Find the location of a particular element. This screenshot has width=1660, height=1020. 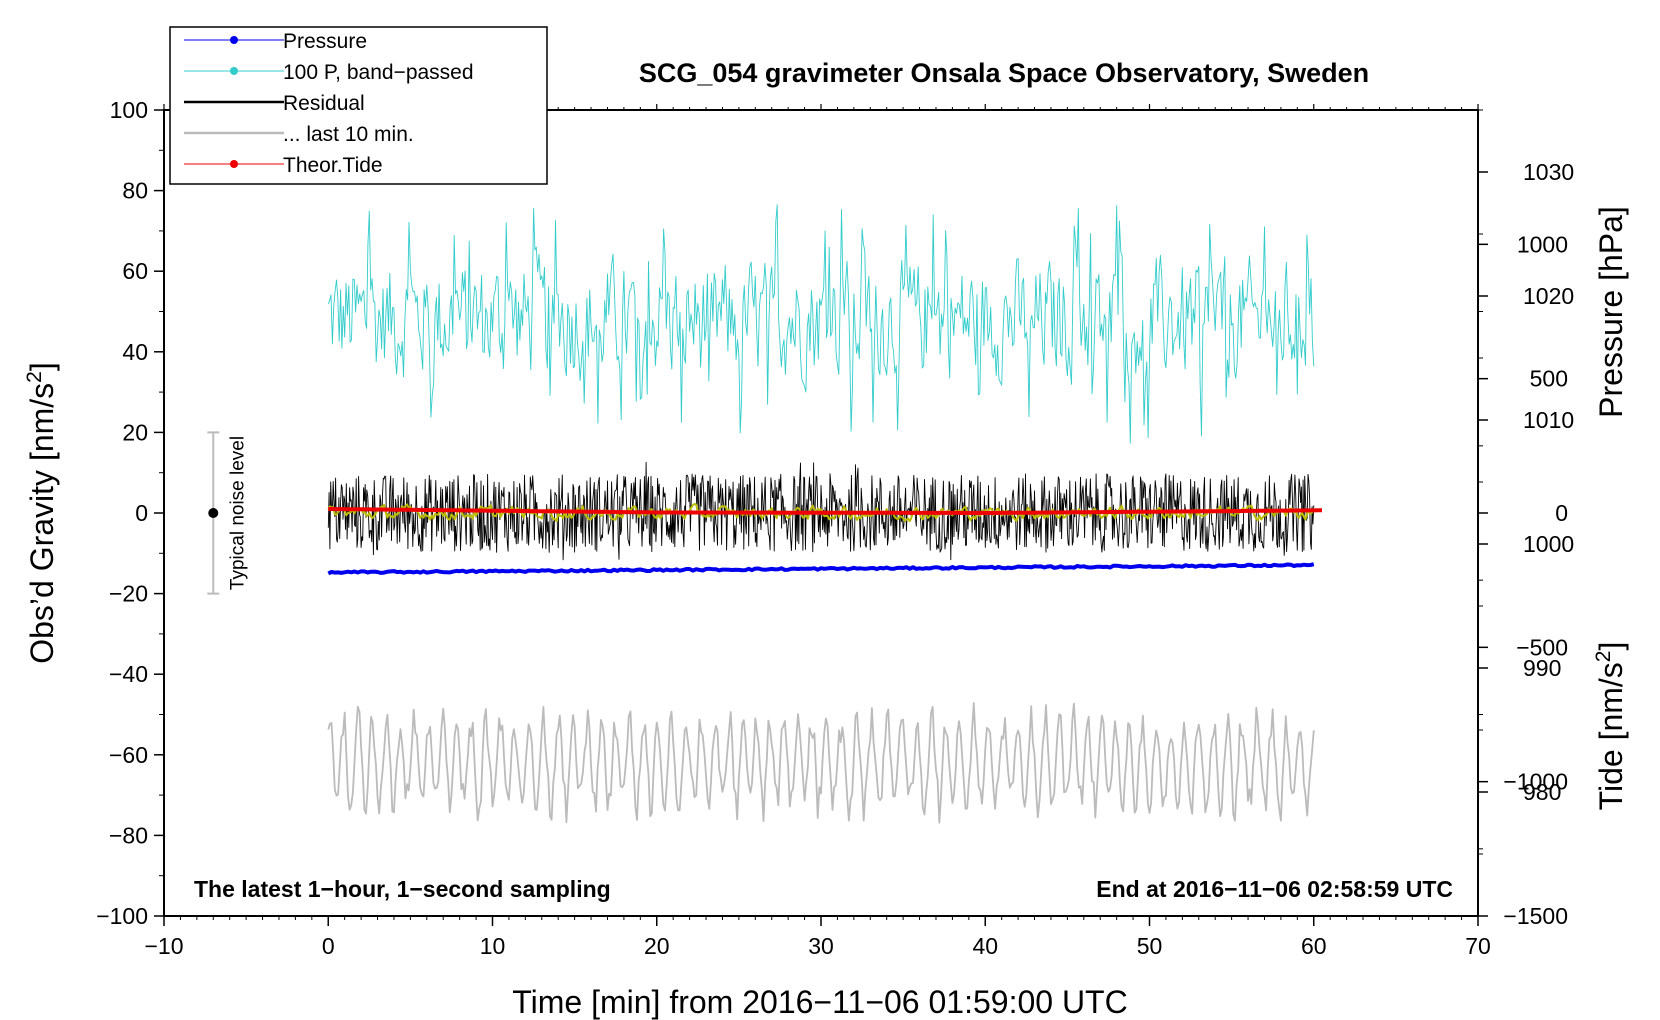

noise-bar: Typical noise level is located at coordinates (227, 513).